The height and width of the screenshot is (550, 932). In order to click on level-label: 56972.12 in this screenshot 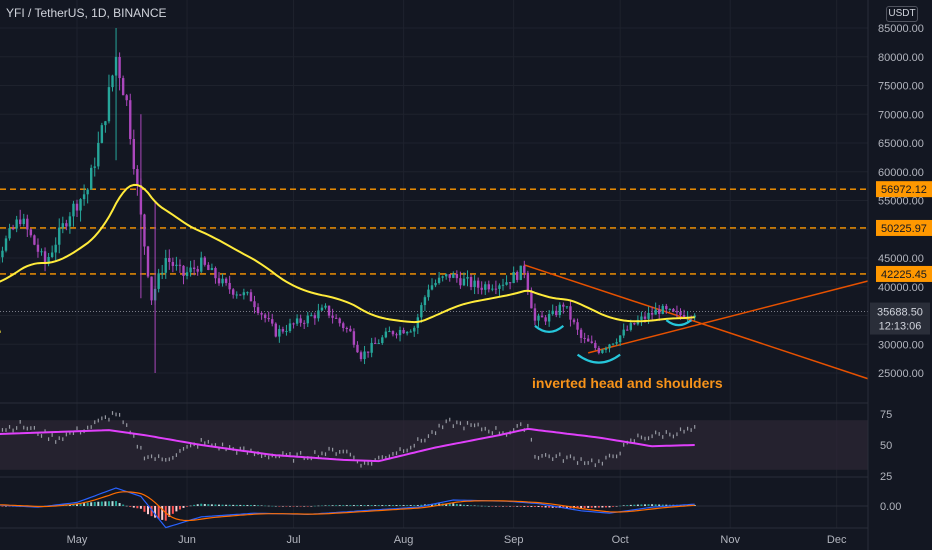, I will do `click(904, 190)`.